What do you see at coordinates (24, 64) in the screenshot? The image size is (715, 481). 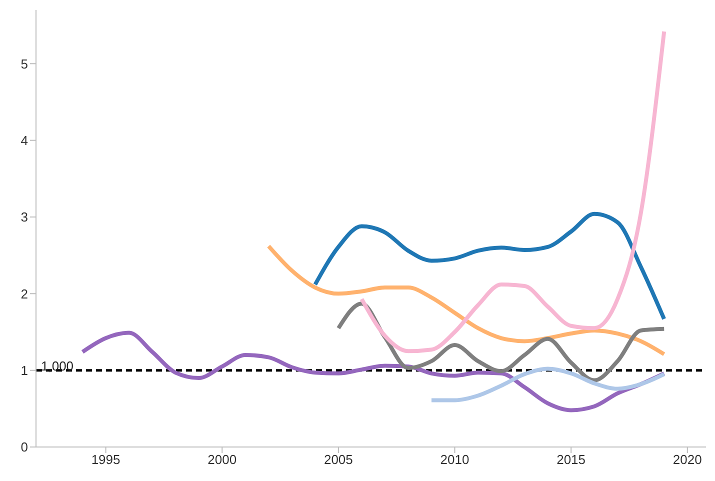 I see `y-tick-label: 5` at bounding box center [24, 64].